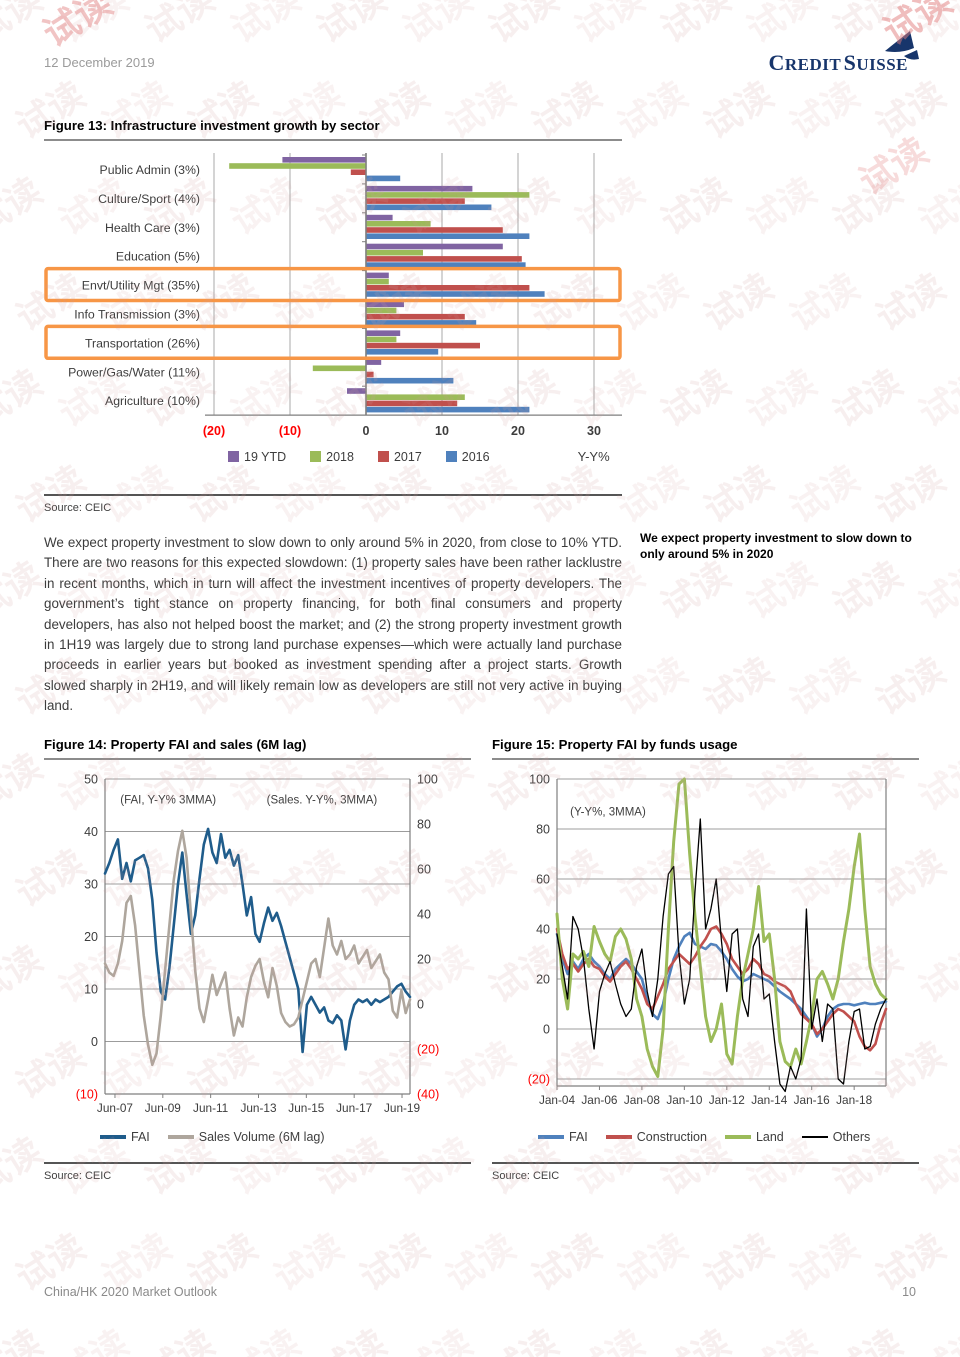 This screenshot has height=1357, width=960. Describe the element at coordinates (671, 1137) in the screenshot. I see `legend-label: Construction` at that location.